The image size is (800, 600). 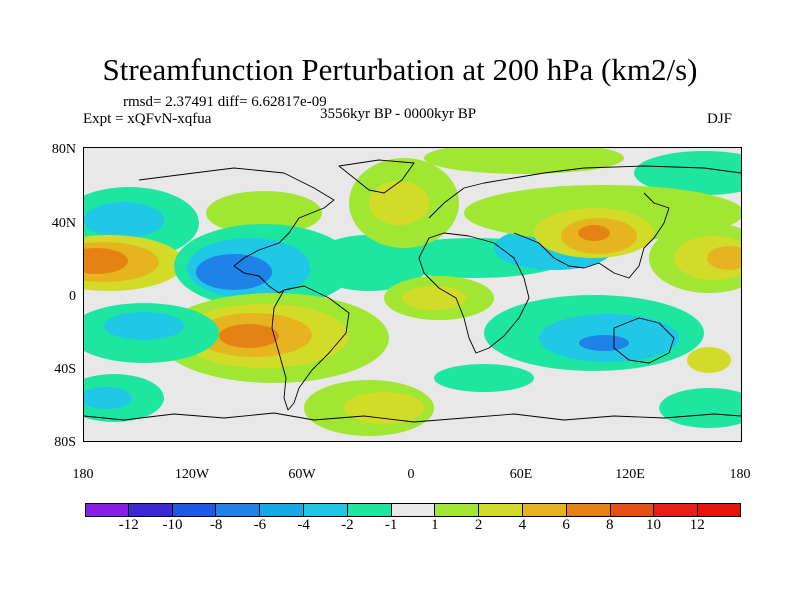 What do you see at coordinates (63, 149) in the screenshot?
I see `lat-tick-80n: 80N` at bounding box center [63, 149].